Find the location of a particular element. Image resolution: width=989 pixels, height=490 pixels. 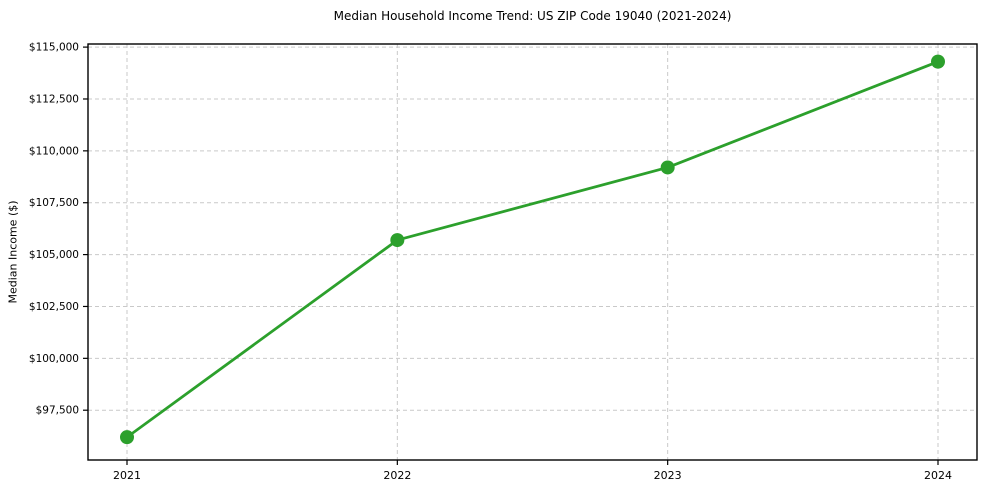

data-point-2022 is located at coordinates (397, 240).